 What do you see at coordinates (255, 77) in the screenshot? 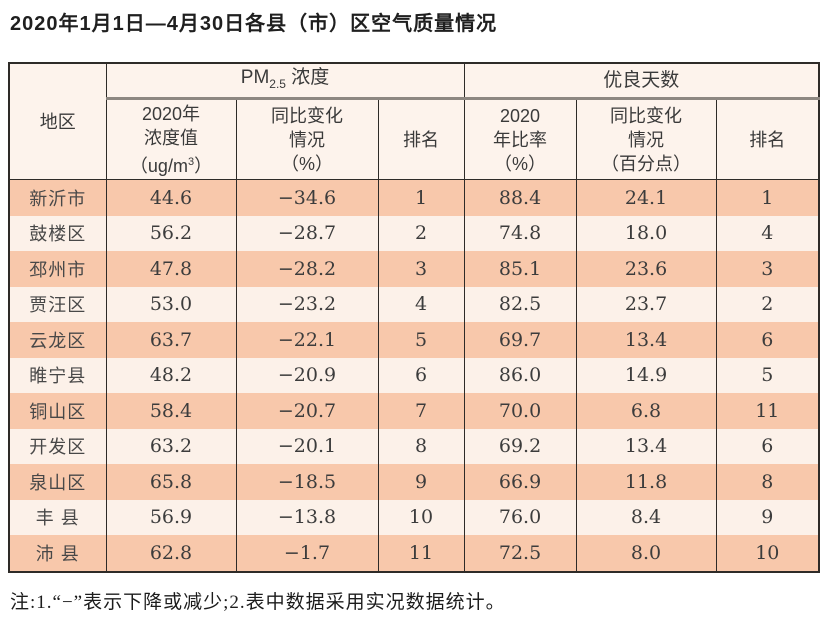
I see `pm25-label-prefix: PM` at bounding box center [255, 77].